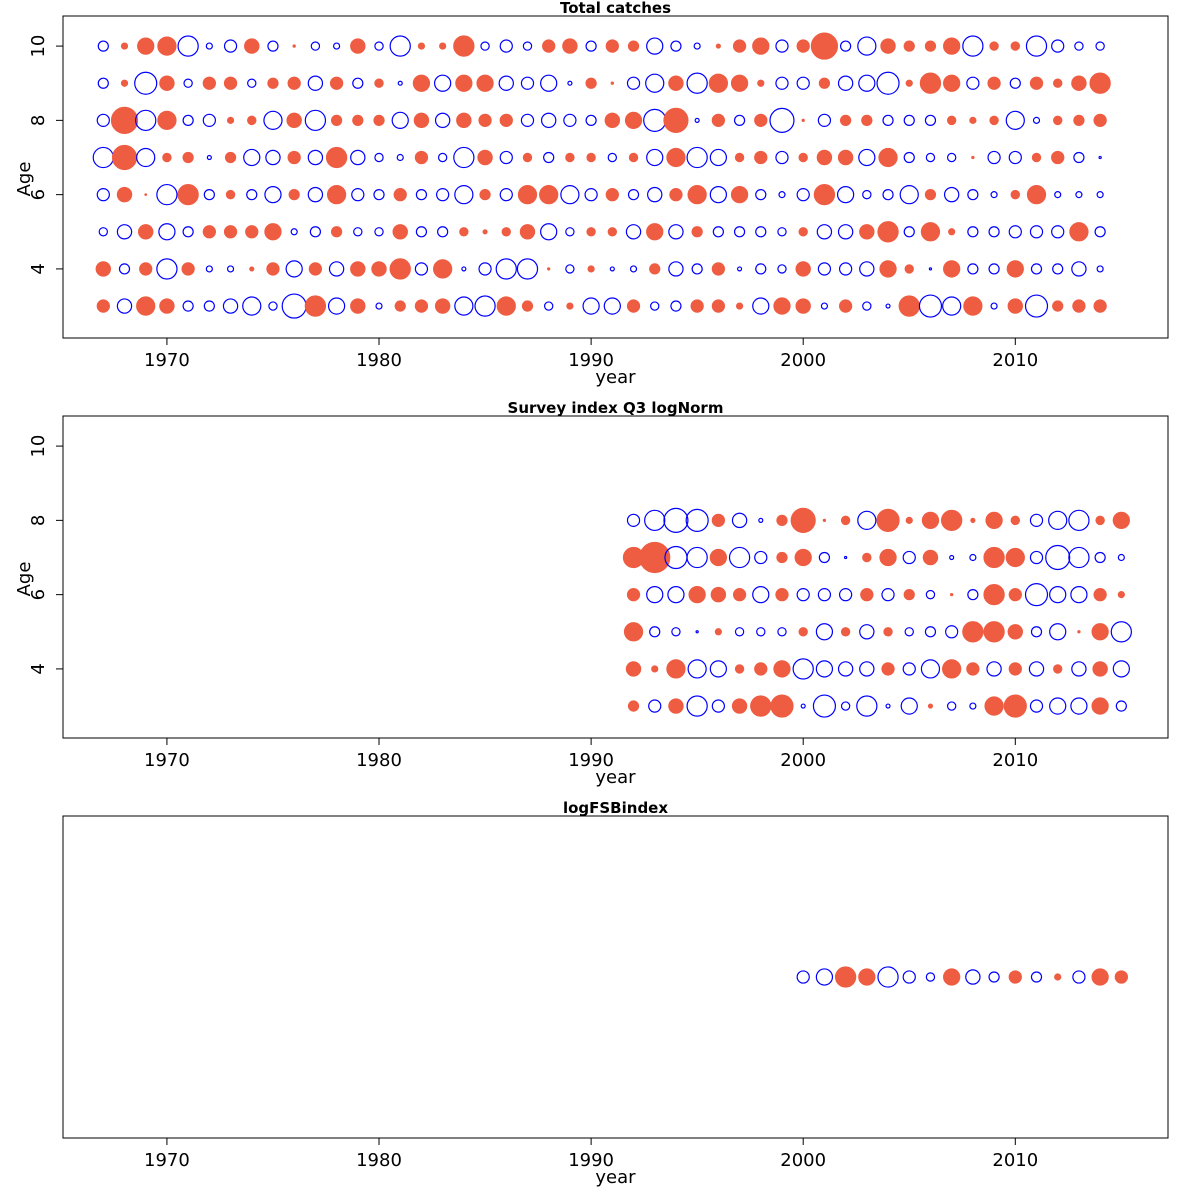 The height and width of the screenshot is (1200, 1200). Describe the element at coordinates (24, 179) in the screenshot. I see `y-axis-label: Age` at that location.